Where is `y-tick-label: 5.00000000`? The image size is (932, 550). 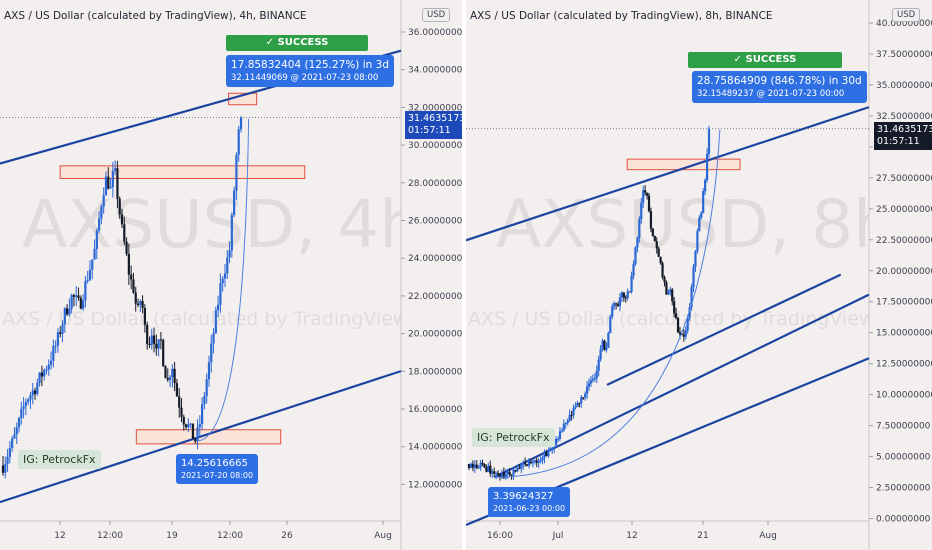
y-tick-label: 5.00000000 is located at coordinates (903, 458).